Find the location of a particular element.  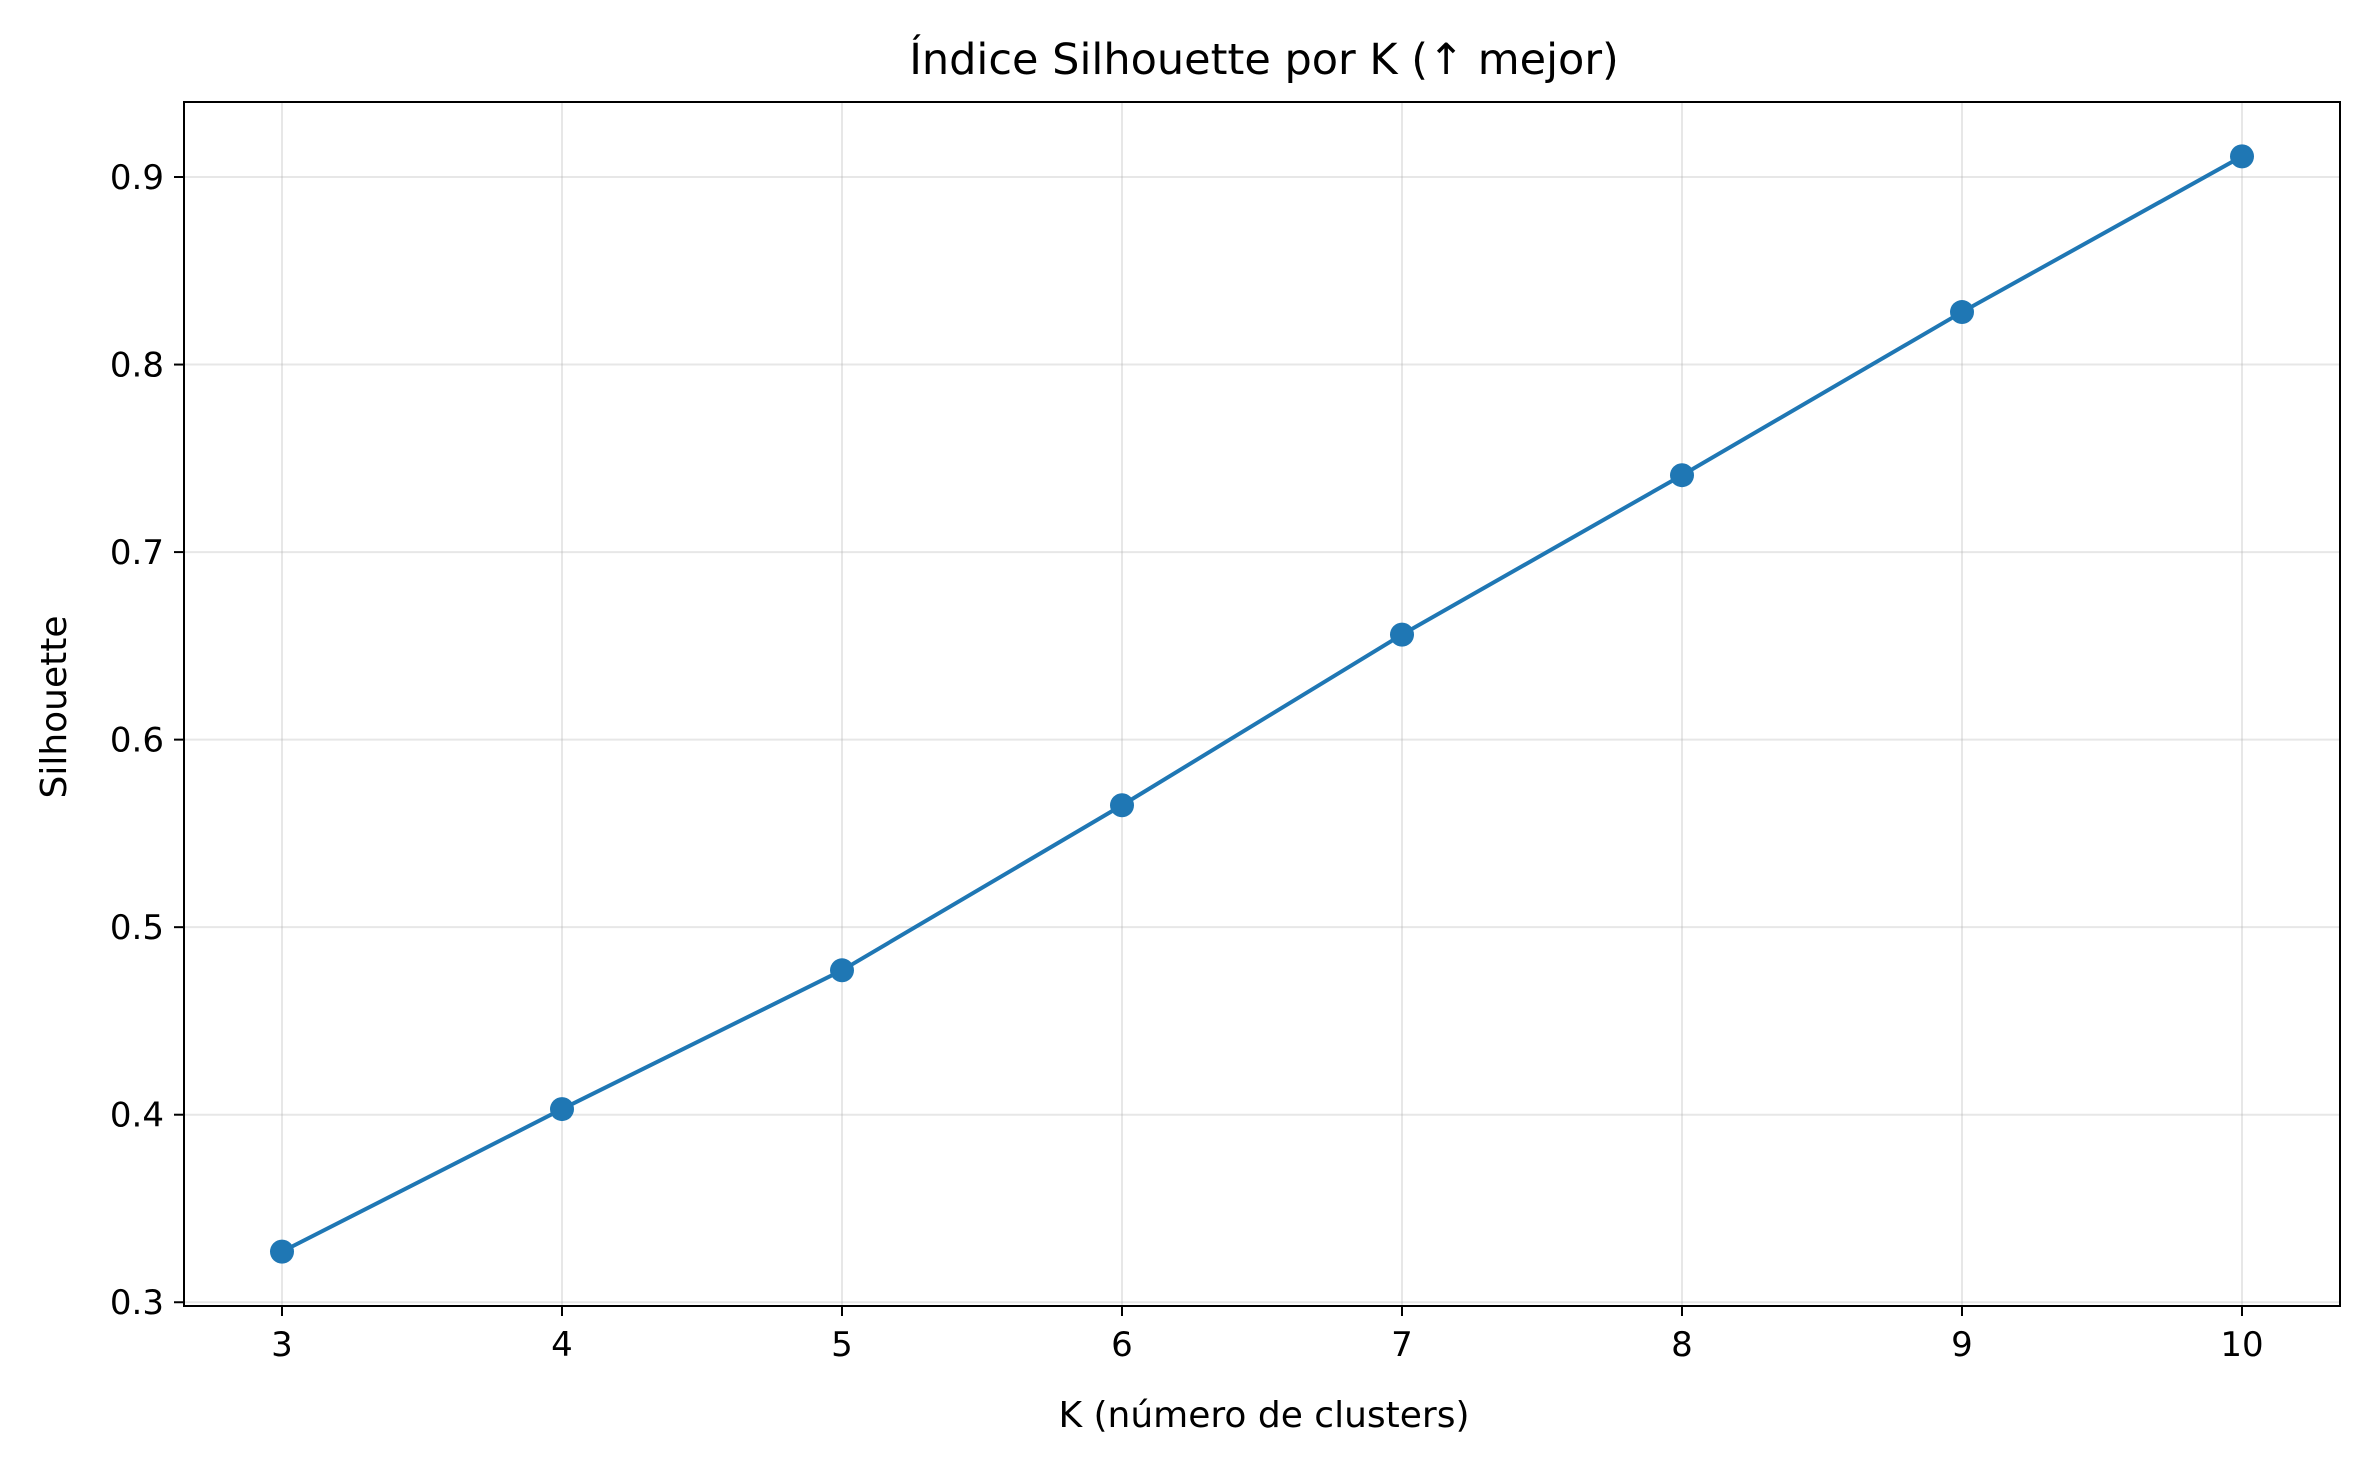

y-axis-label: Silhouette is located at coordinates (54, 706).